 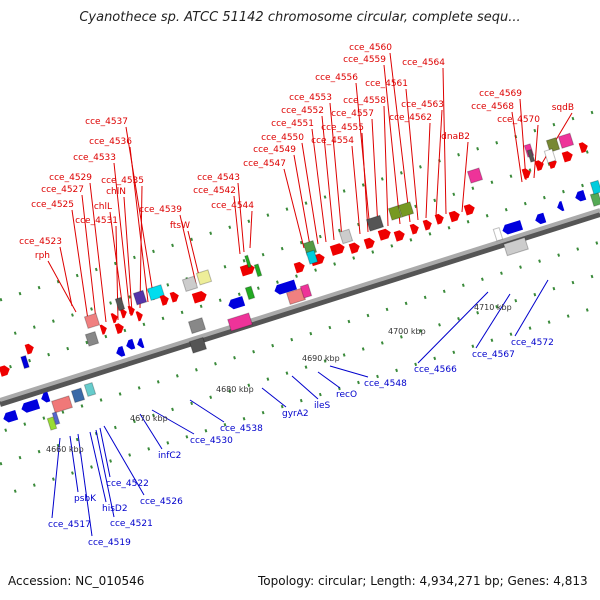 What do you see at coordinates (116, 192) in the screenshot?
I see `gene-label-forward: chlN` at bounding box center [116, 192].